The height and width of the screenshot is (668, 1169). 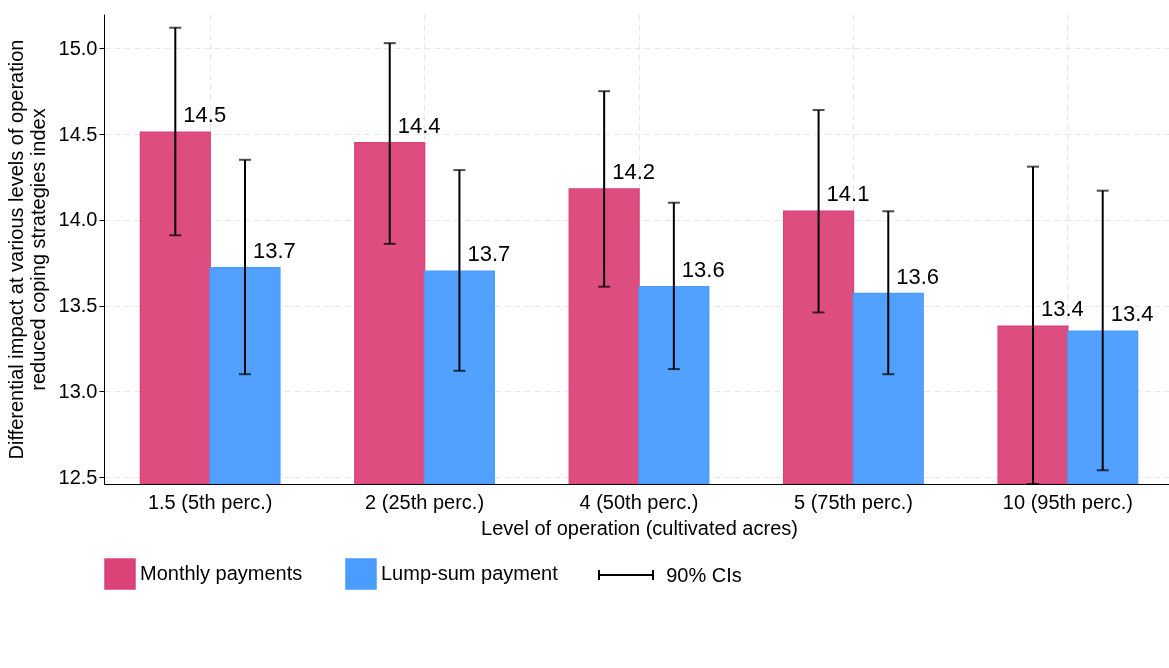 I want to click on y-tick-label: 12.5, so click(x=78, y=476).